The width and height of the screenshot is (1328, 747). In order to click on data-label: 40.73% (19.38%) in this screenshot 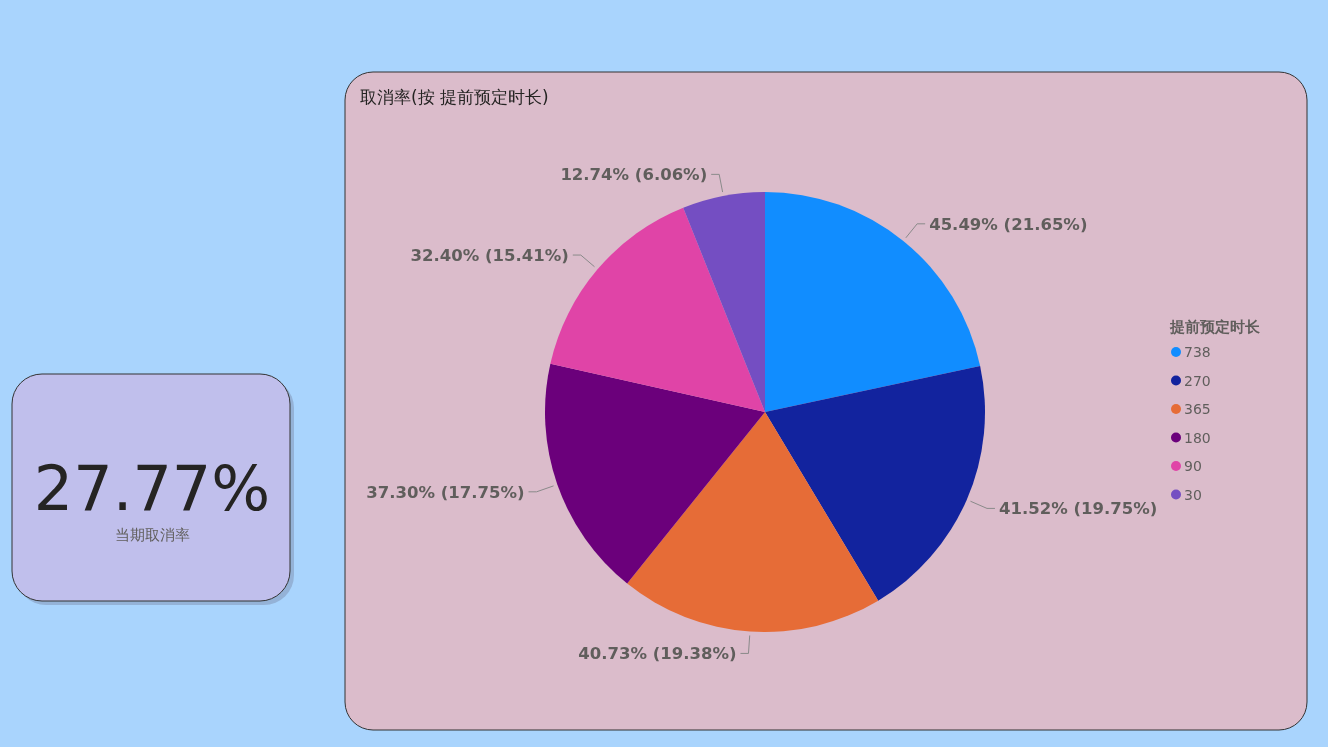, I will do `click(657, 654)`.